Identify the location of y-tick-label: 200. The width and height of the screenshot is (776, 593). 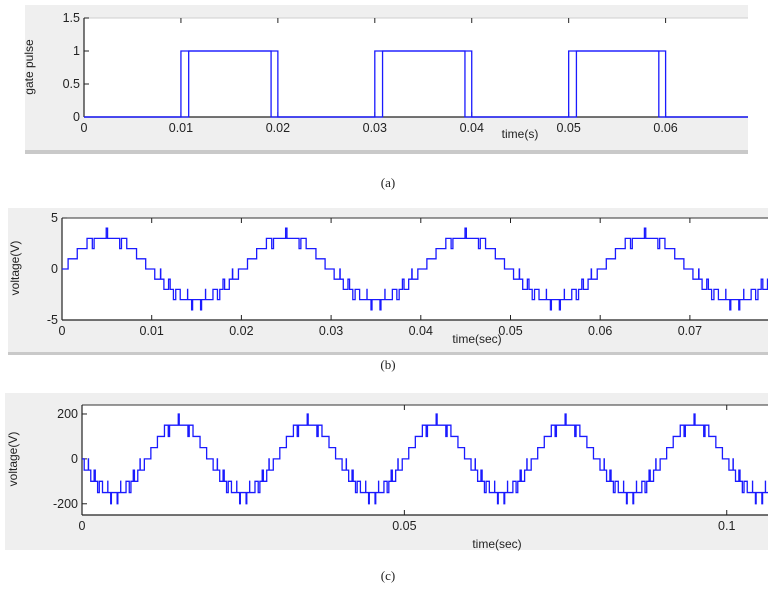
(67, 414).